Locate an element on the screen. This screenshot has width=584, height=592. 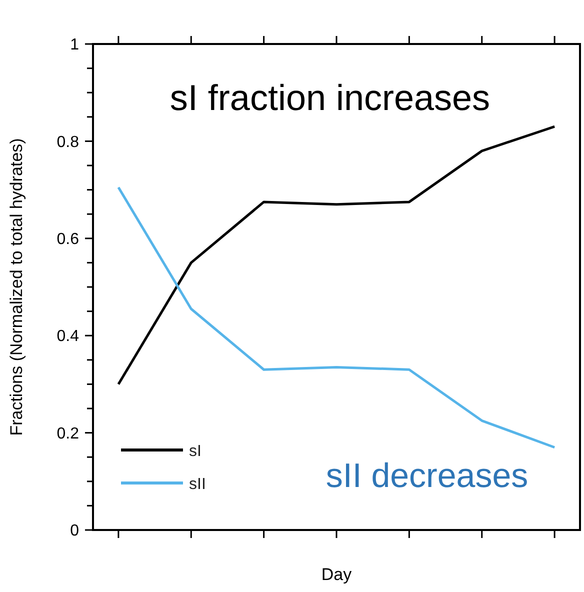
y-tick-label: 0.6 is located at coordinates (68, 239).